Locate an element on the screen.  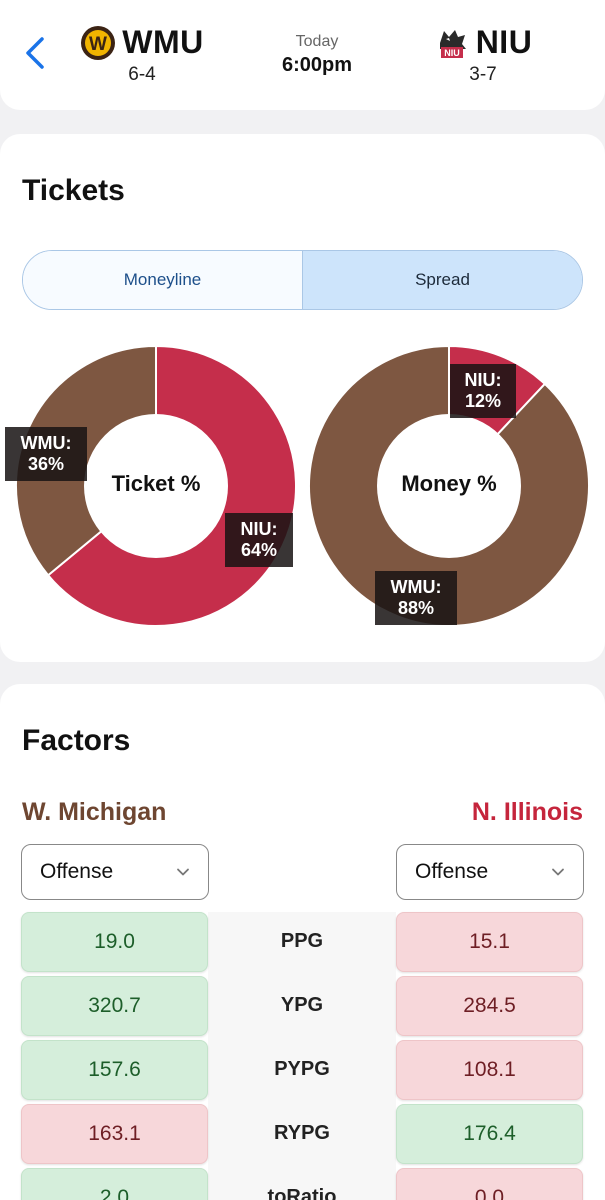
ticket-away-team: WMU: is located at coordinates (46, 443).